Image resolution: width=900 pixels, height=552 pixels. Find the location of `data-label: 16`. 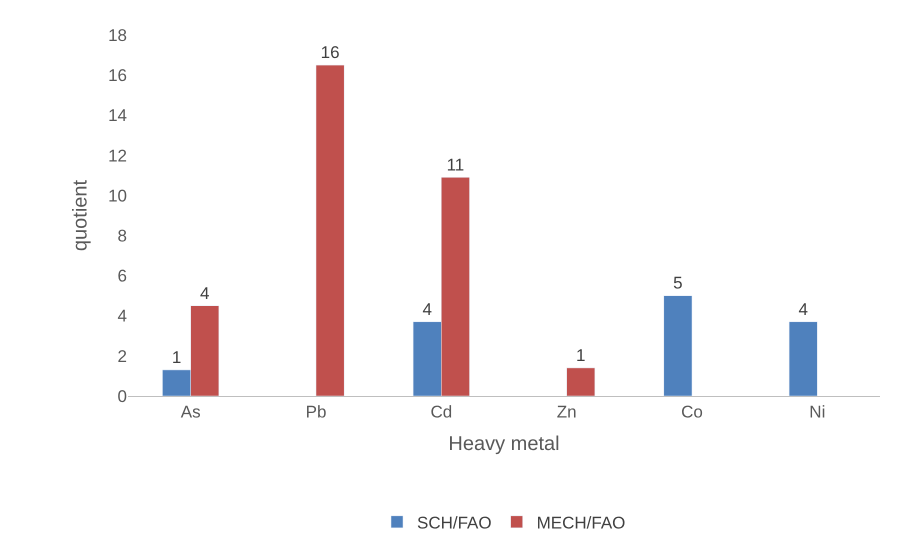

data-label: 16 is located at coordinates (330, 52).